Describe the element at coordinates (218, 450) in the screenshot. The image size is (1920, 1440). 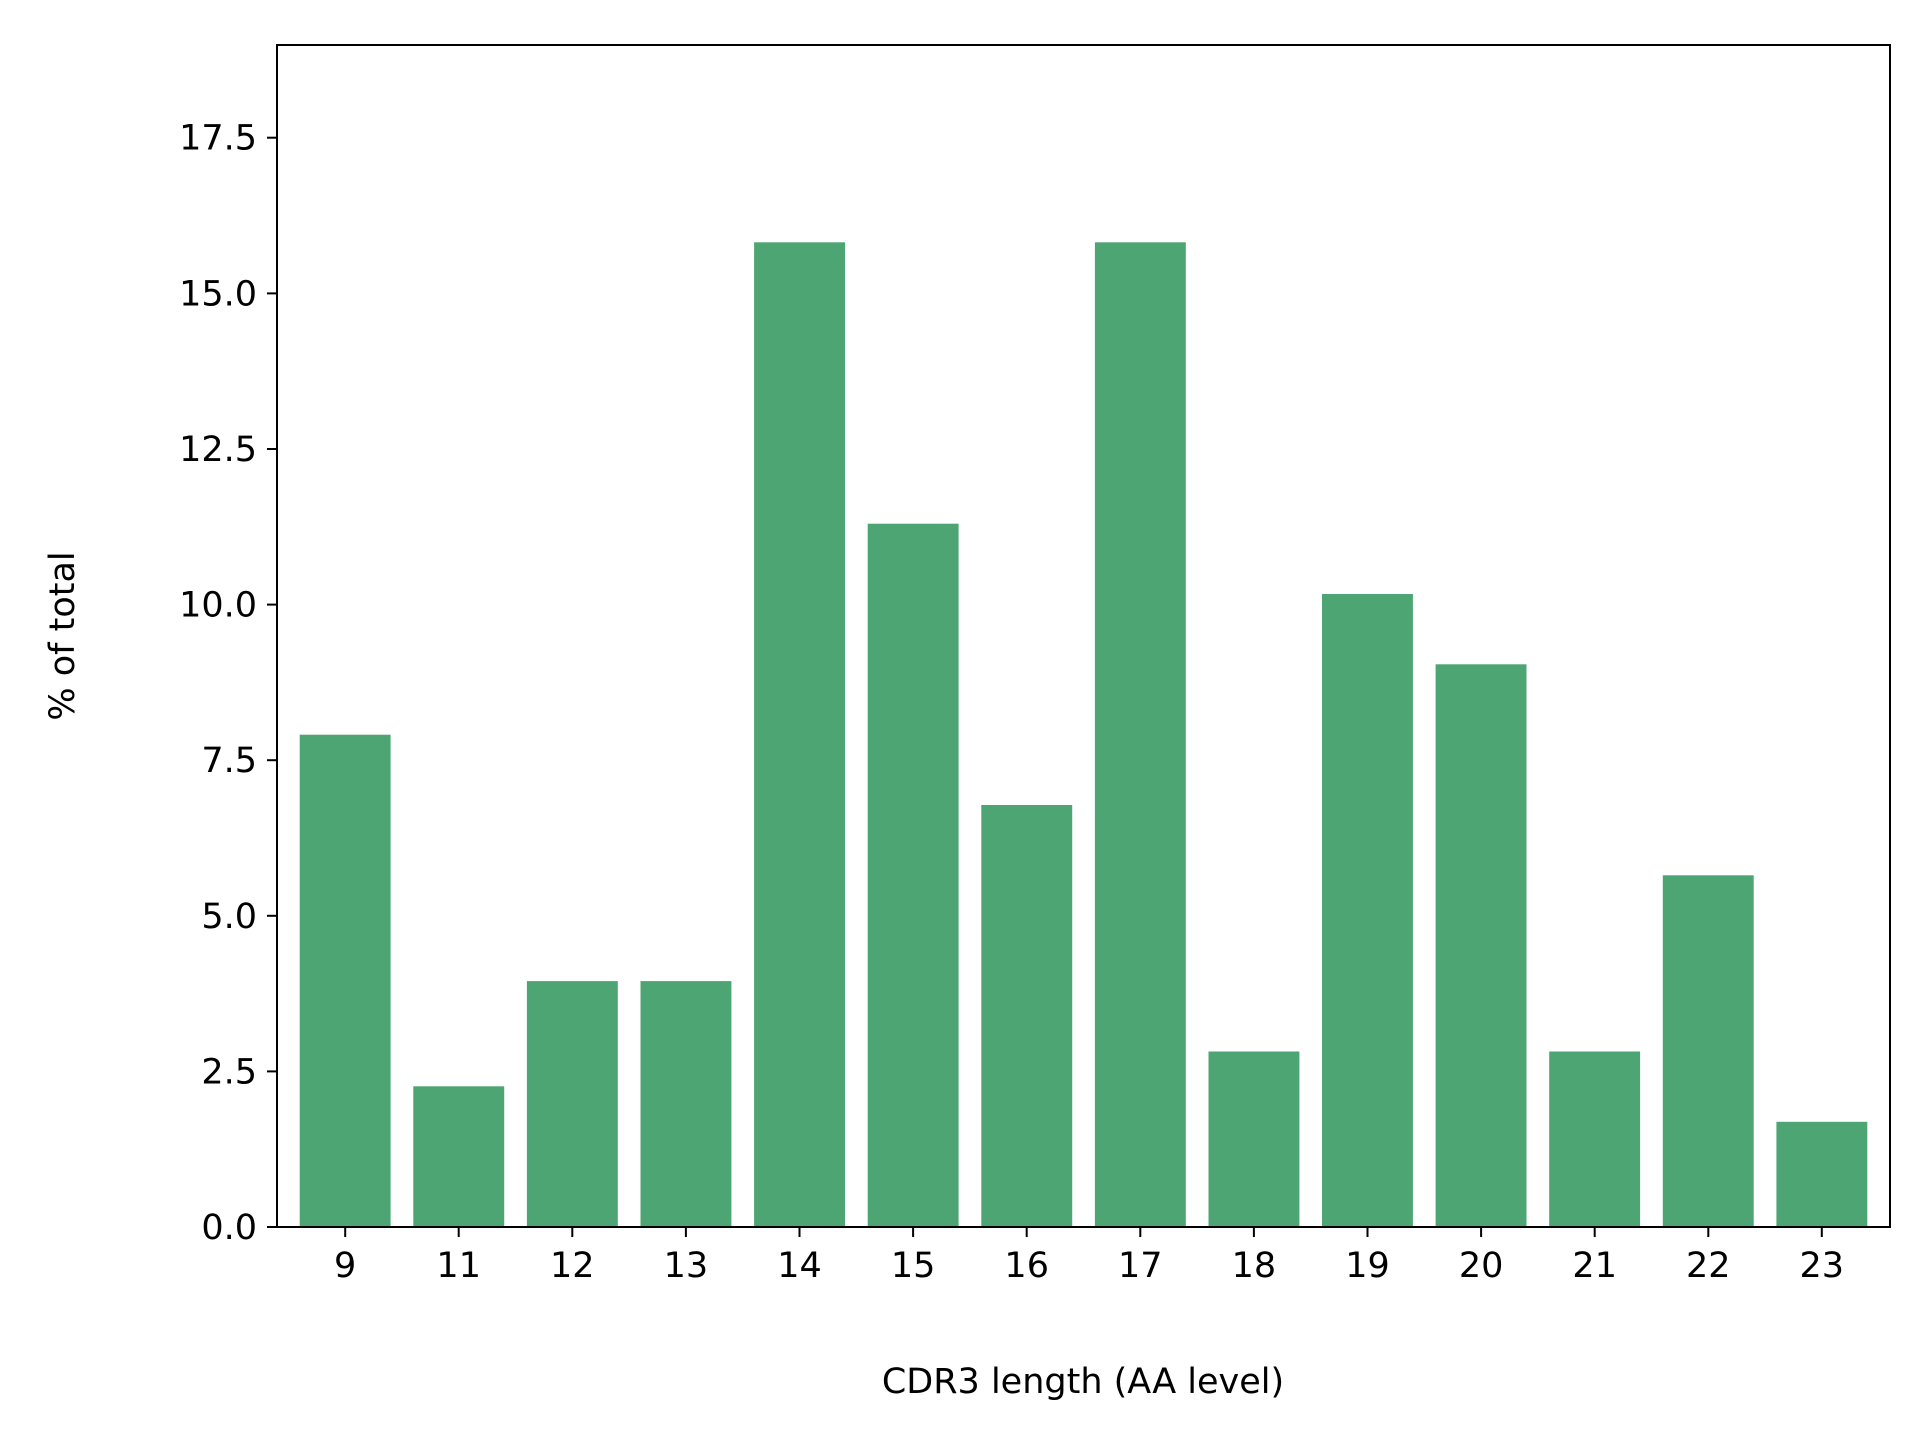
I see `y-tick-label-5: 12.5` at that location.